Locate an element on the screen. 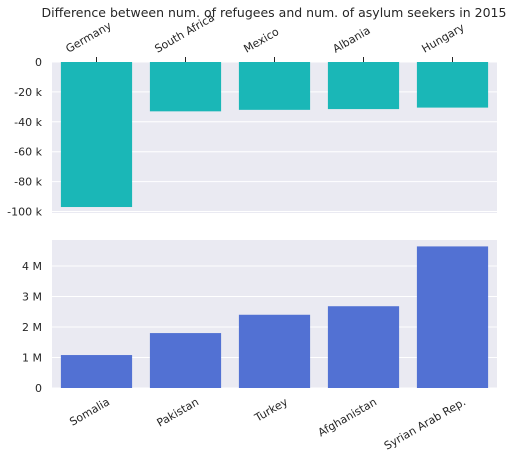  top-y-tick-label: -80 k is located at coordinates (28, 182).